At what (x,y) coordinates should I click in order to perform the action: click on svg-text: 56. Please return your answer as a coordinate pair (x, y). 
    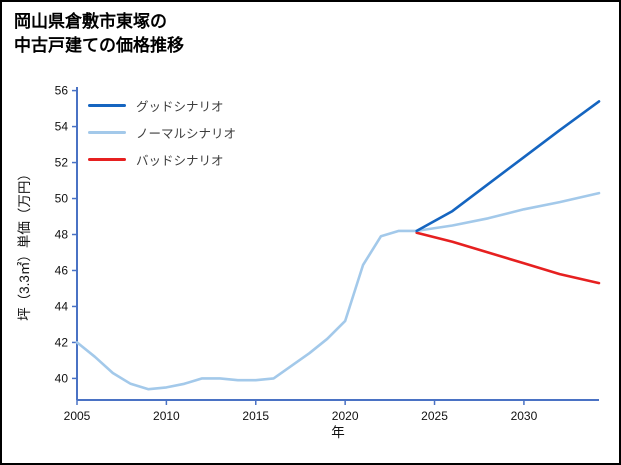
    Looking at the image, I should click on (62, 91).